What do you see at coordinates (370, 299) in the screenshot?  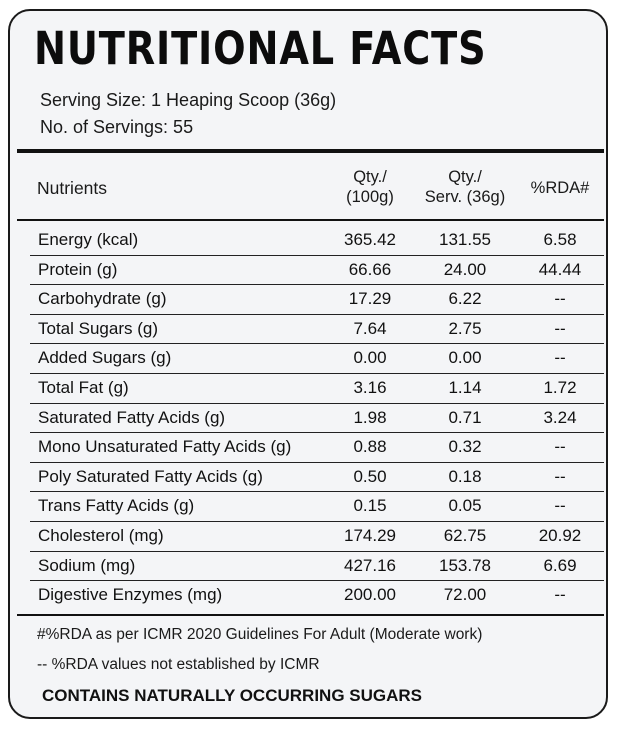 I see `qty-per-100g: 17.29` at bounding box center [370, 299].